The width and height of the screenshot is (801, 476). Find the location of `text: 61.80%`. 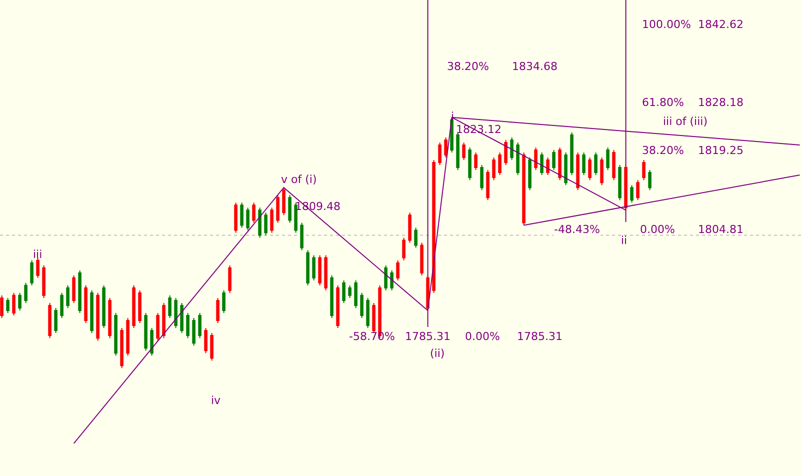

text: 61.80% is located at coordinates (663, 102).